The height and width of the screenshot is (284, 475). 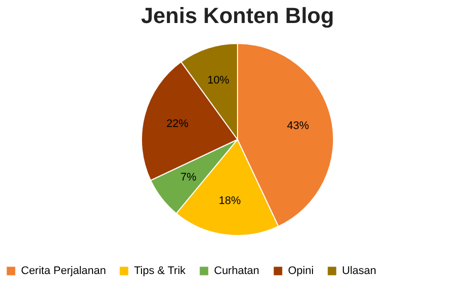 I want to click on legend-label: Ulasan, so click(x=359, y=271).